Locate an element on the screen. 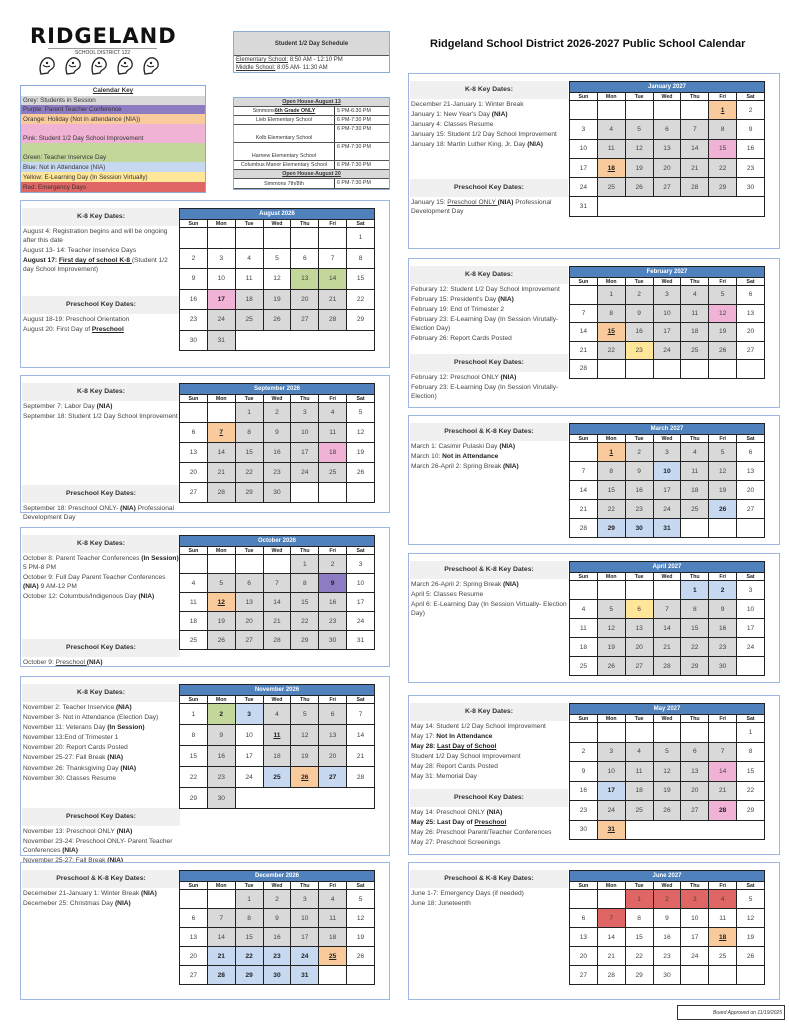 The image size is (789, 1024). day-cell: 29 is located at coordinates (249, 492).